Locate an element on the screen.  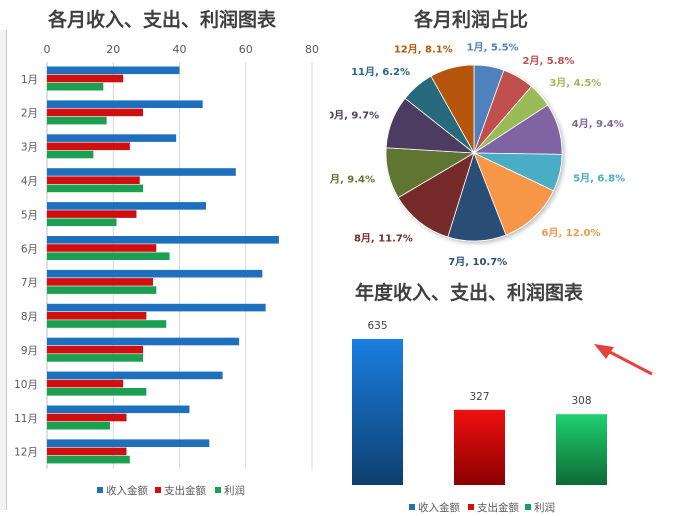
category-label: 1月 is located at coordinates (29, 80).